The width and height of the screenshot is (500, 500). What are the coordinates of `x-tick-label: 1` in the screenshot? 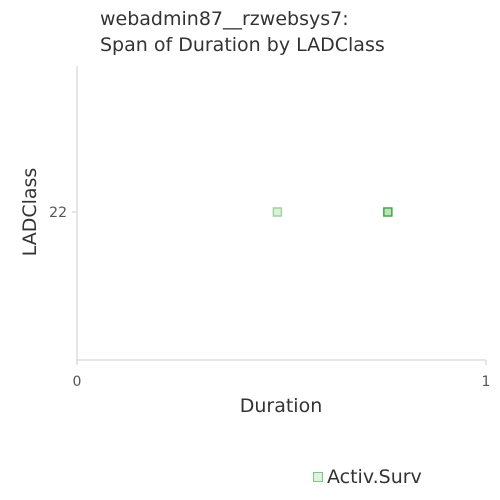 It's located at (486, 382).